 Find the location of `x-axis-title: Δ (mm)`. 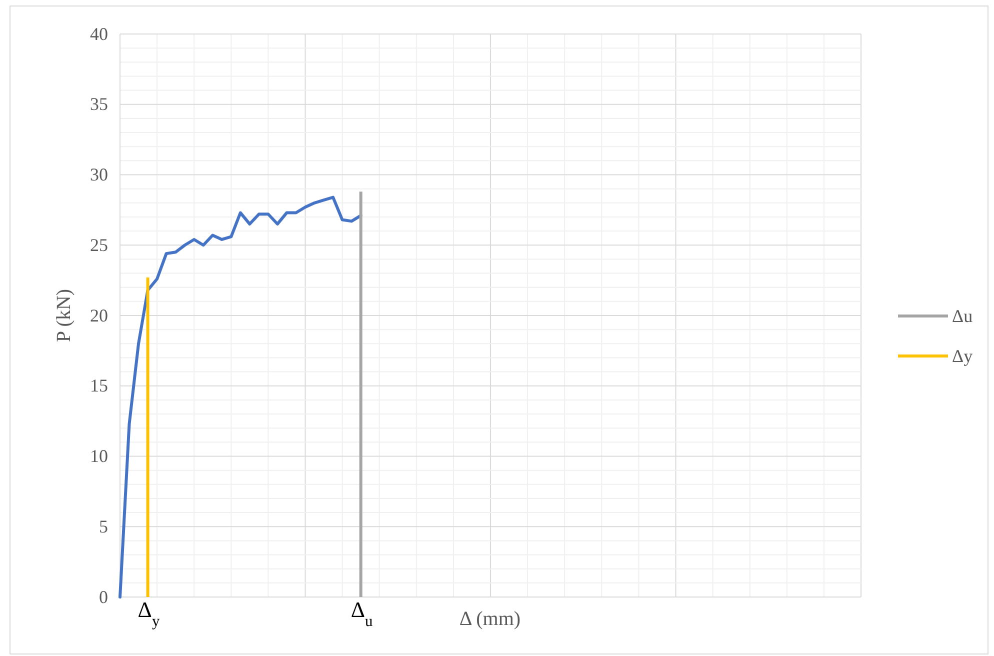

x-axis-title: Δ (mm) is located at coordinates (490, 619).